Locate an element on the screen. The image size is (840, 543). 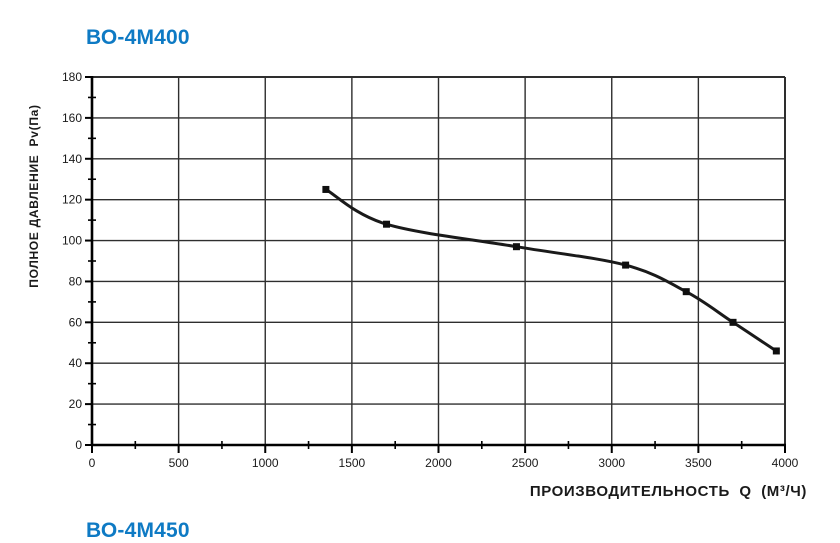
x-tick-label: 2500 is located at coordinates (525, 463).